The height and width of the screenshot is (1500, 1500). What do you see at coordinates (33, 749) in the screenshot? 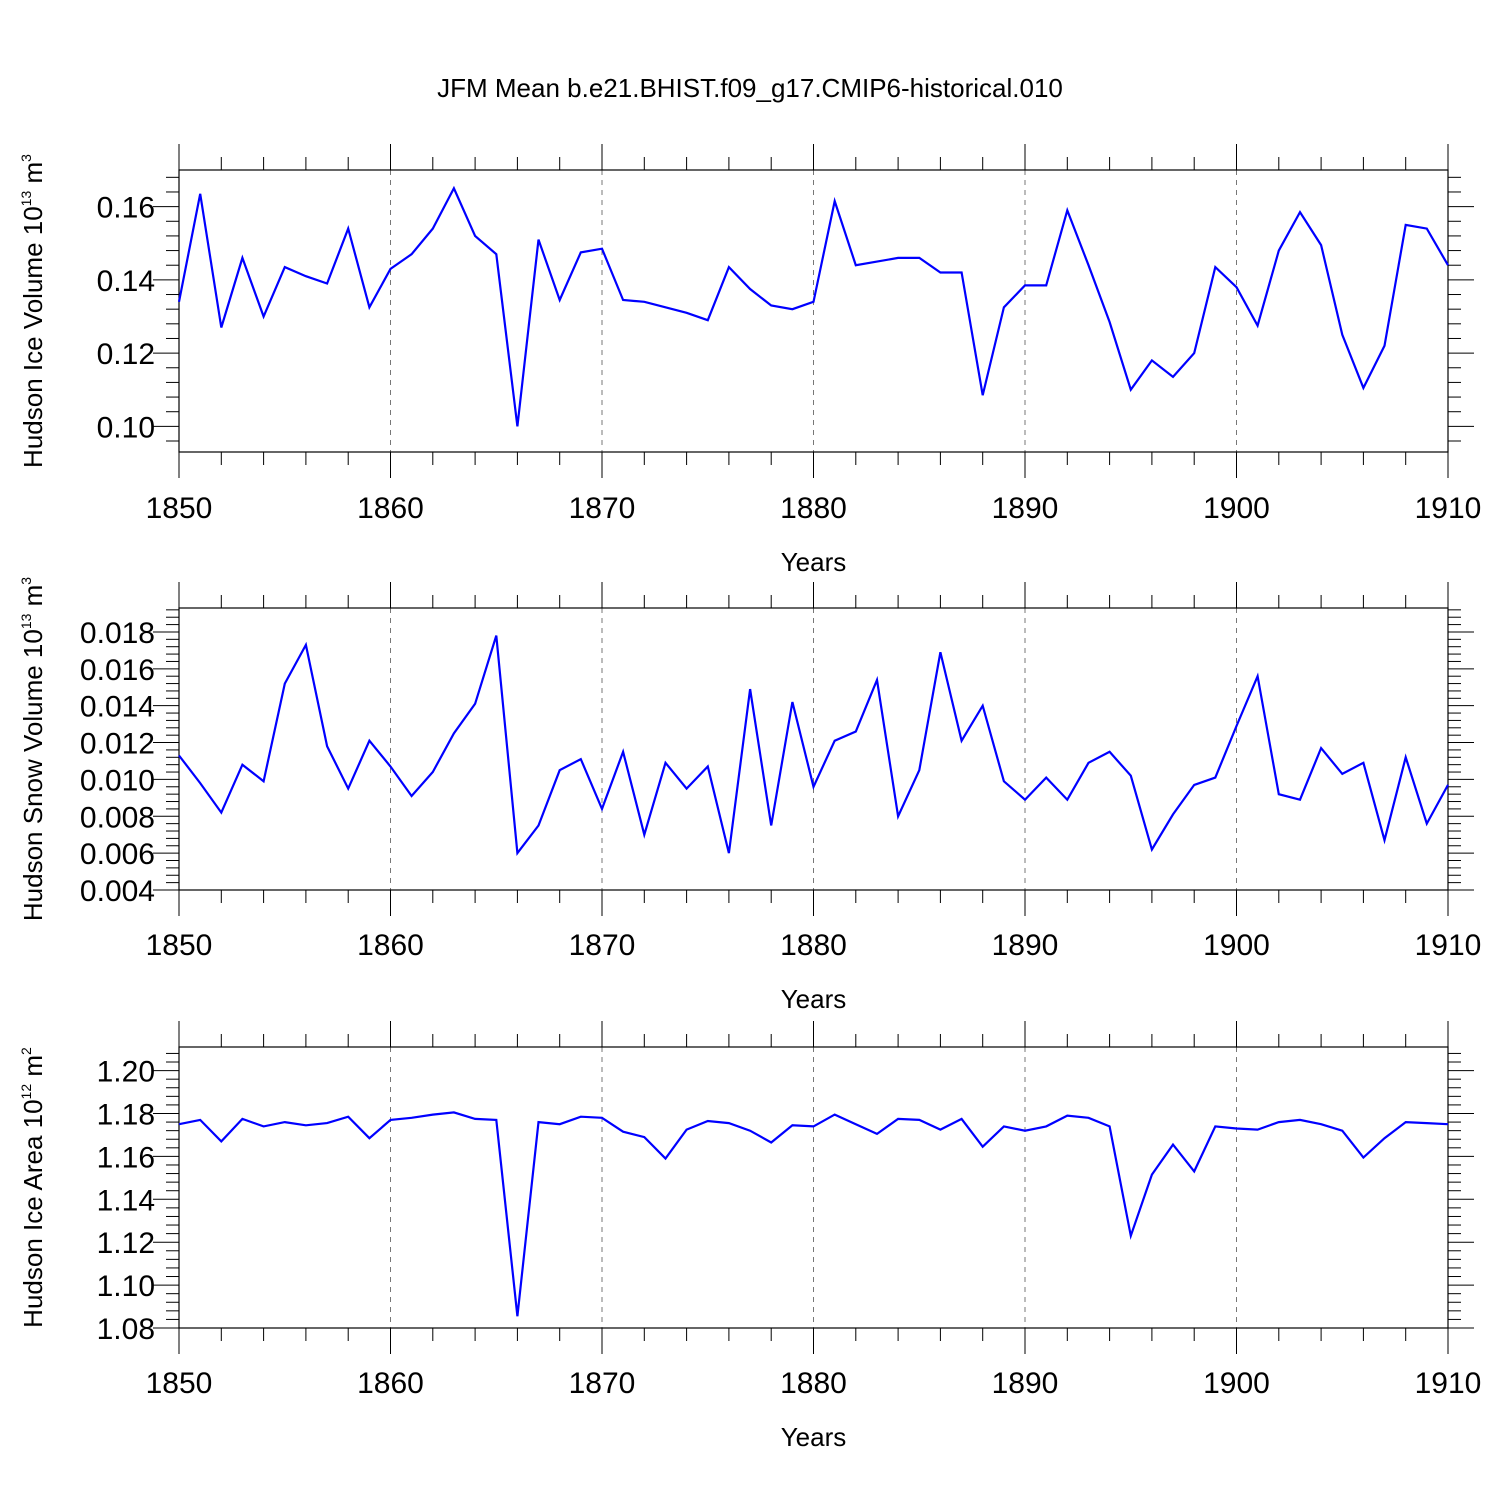
I see `y-axis-title: Hudson Snow Volume 1013 m3` at bounding box center [33, 749].